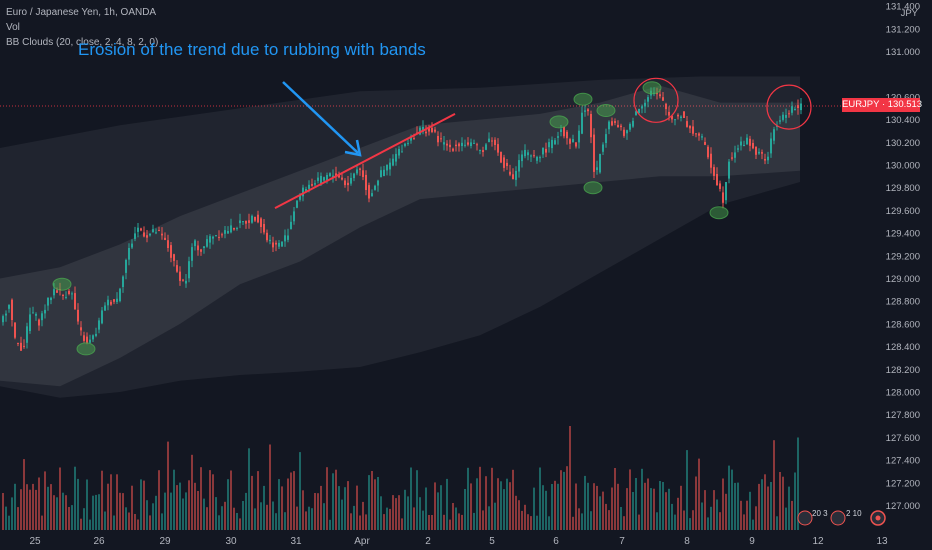 The height and width of the screenshot is (550, 932). I want to click on bb-clouds-indicator-label: BB Clouds (20, close, 2, 4, 8, 2, 0), so click(82, 42).